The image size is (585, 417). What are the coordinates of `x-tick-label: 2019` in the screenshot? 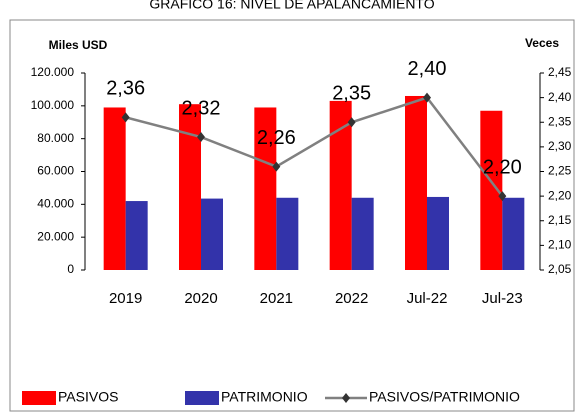 It's located at (125, 298).